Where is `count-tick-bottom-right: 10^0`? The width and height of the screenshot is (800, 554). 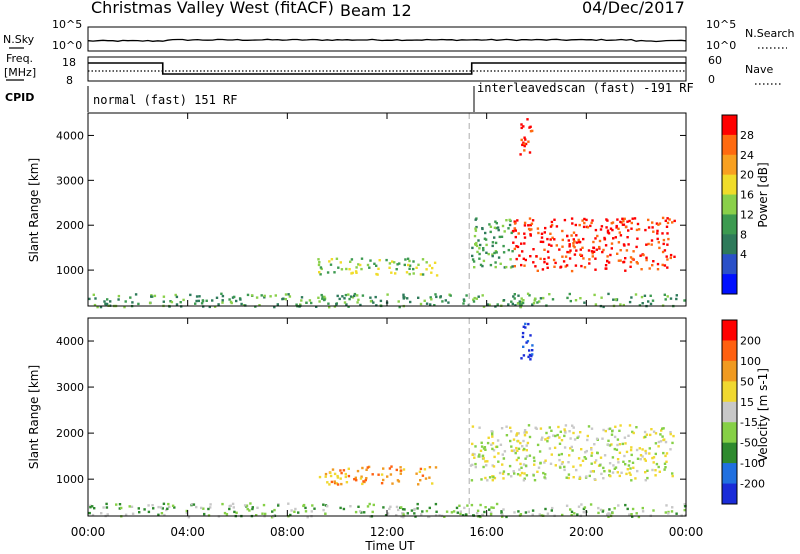
count-tick-bottom-right: 10^0 is located at coordinates (721, 45).